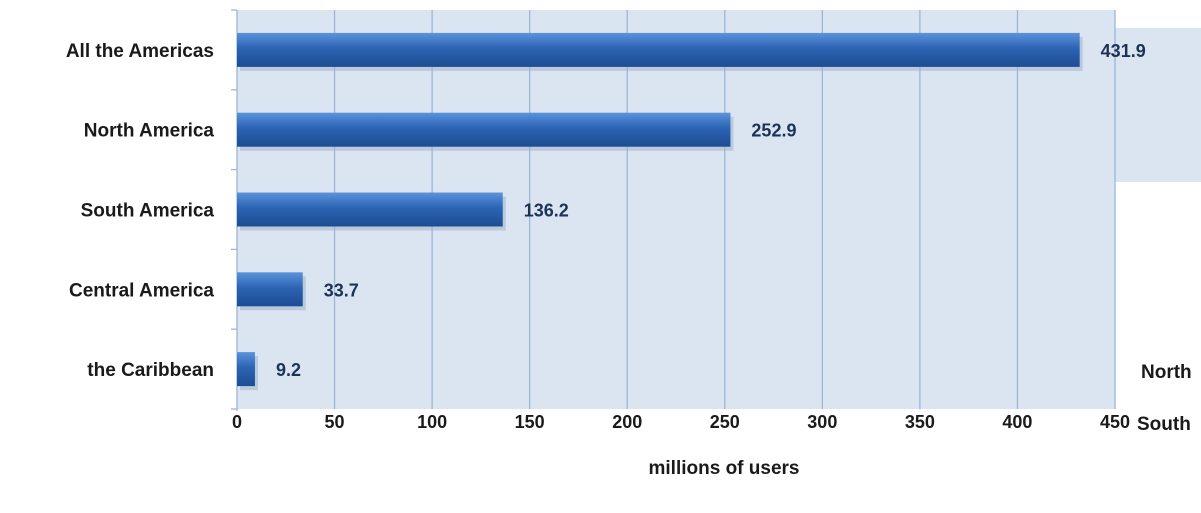  Describe the element at coordinates (148, 211) in the screenshot. I see `category-label: South America` at that location.